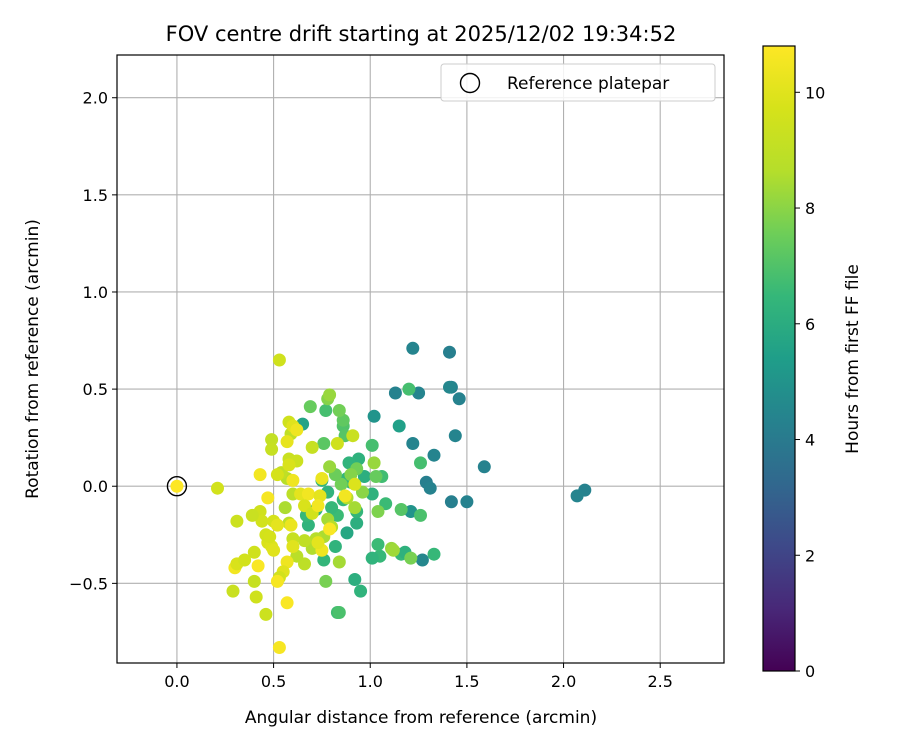  Describe the element at coordinates (370, 681) in the screenshot. I see `x-tick-label: 1.0` at that location.